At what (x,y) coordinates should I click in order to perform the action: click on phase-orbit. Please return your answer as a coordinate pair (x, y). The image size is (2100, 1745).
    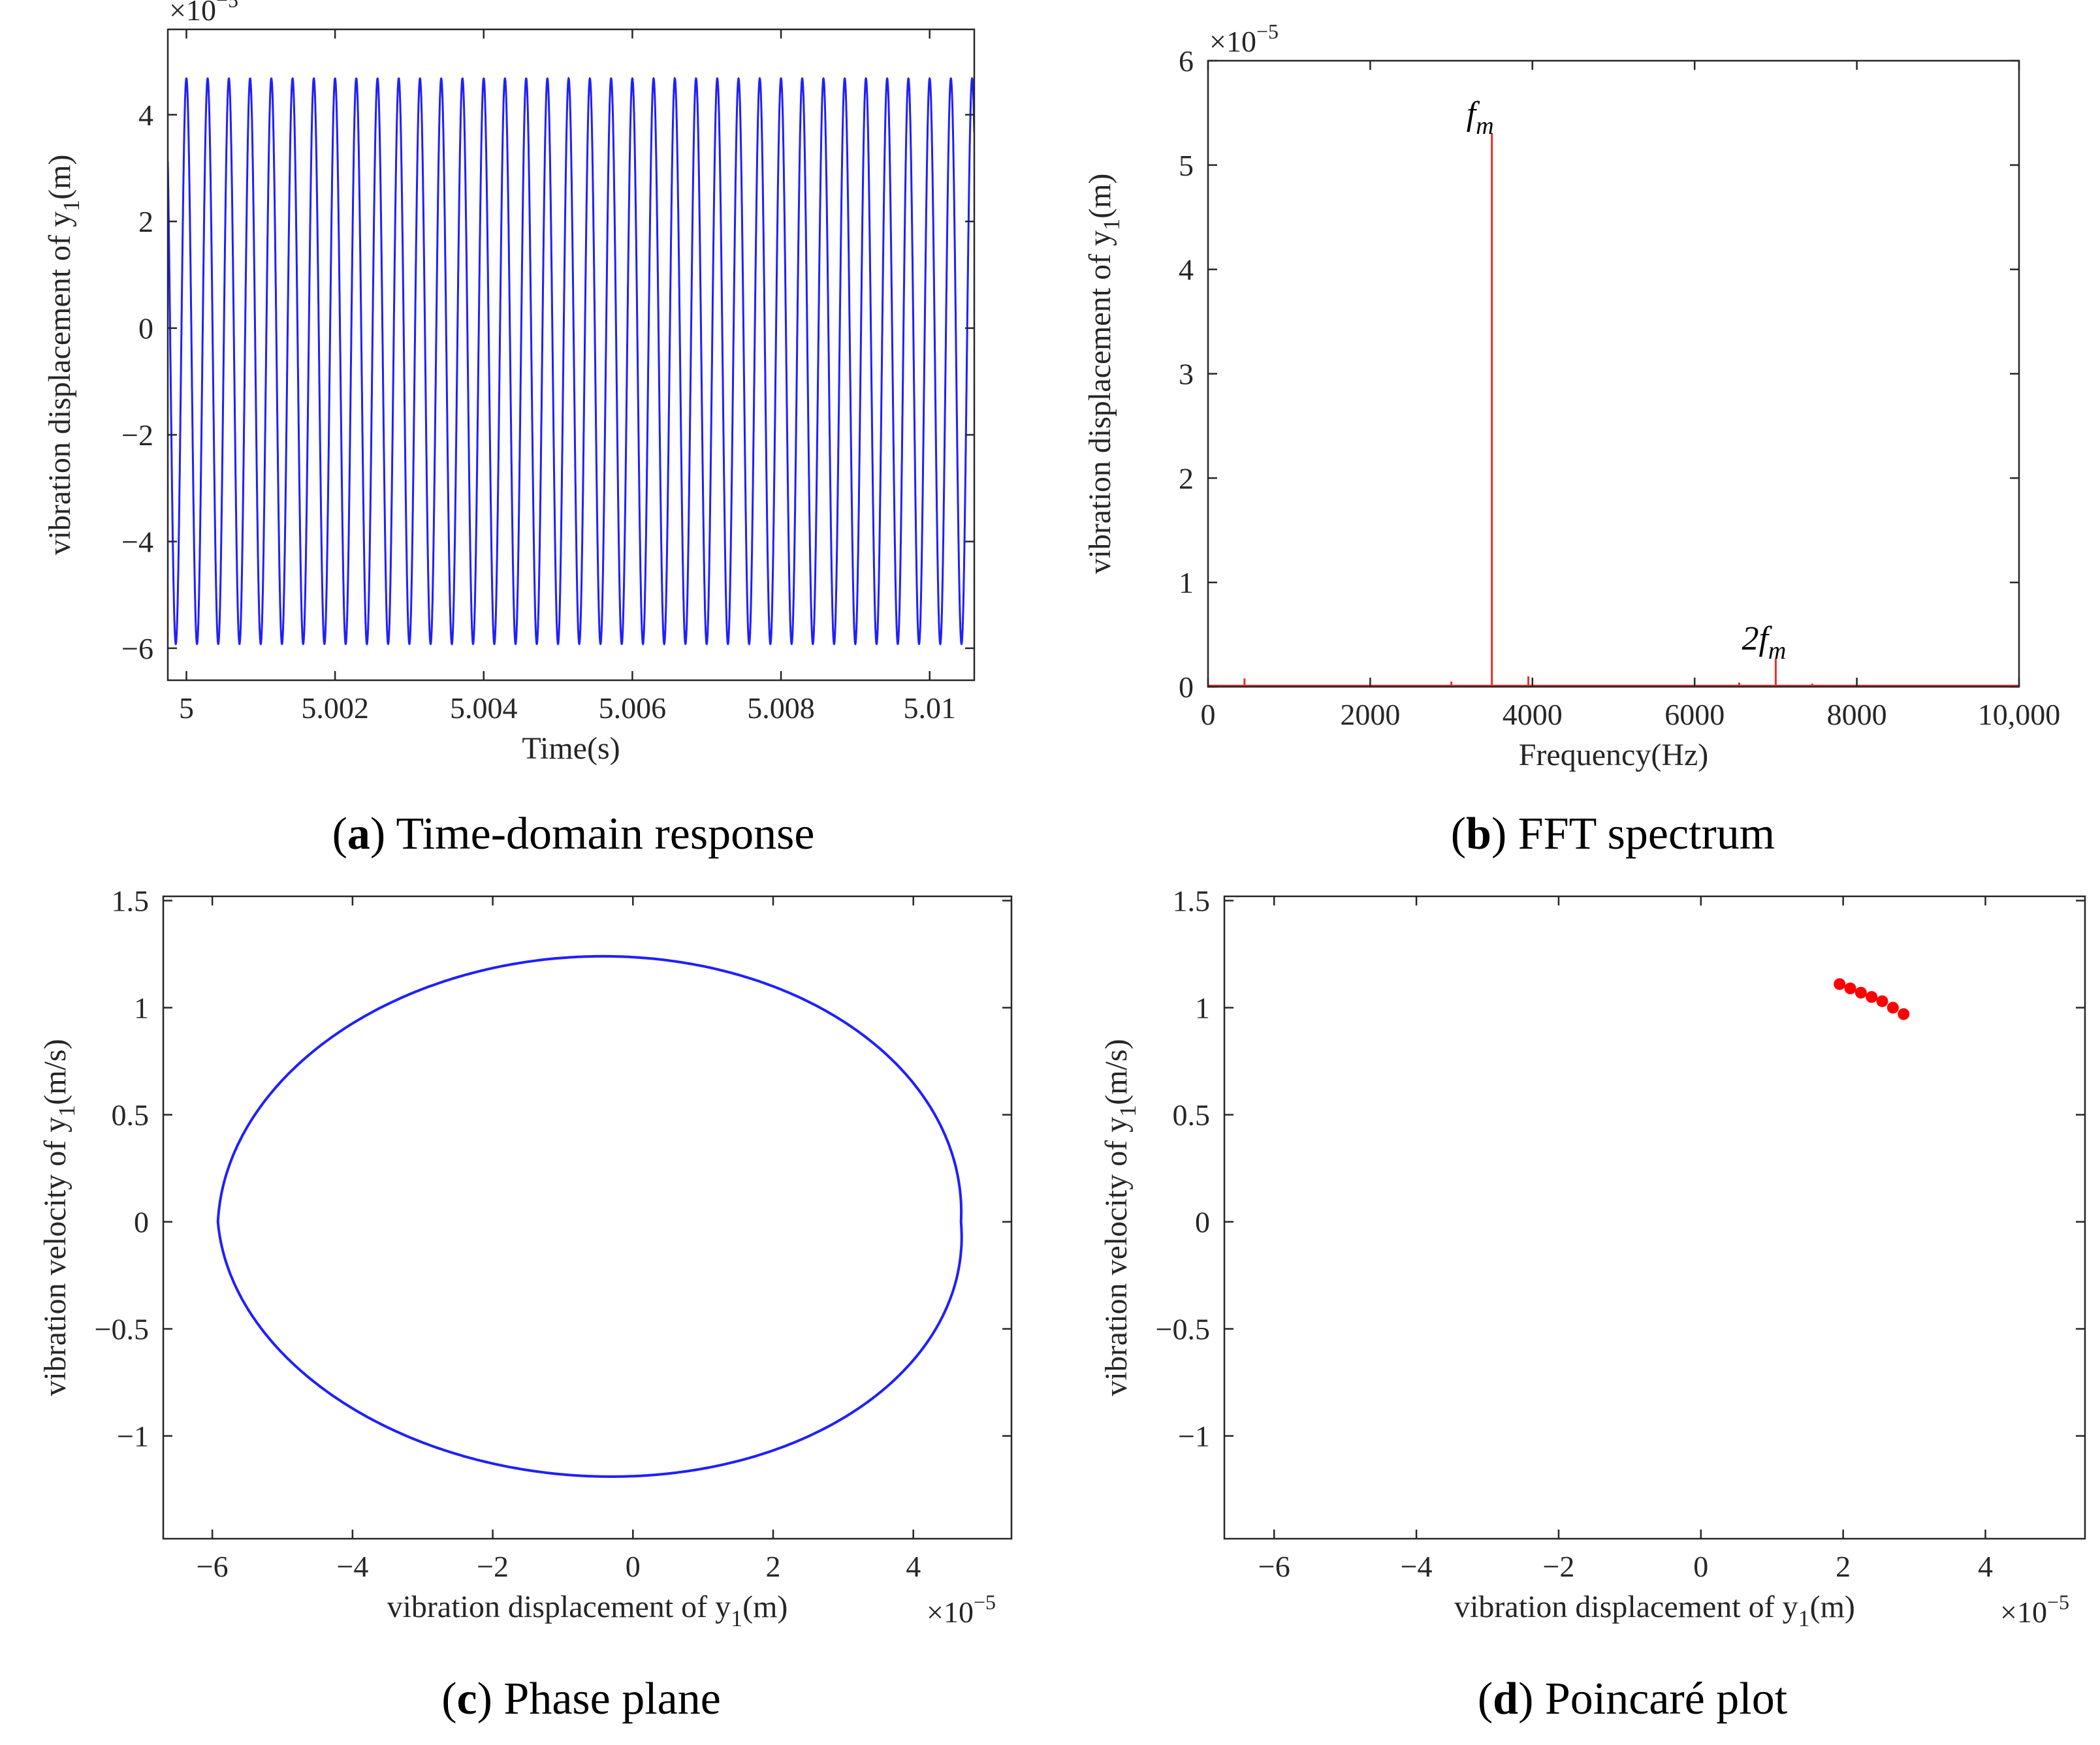
    Looking at the image, I should click on (589, 1216).